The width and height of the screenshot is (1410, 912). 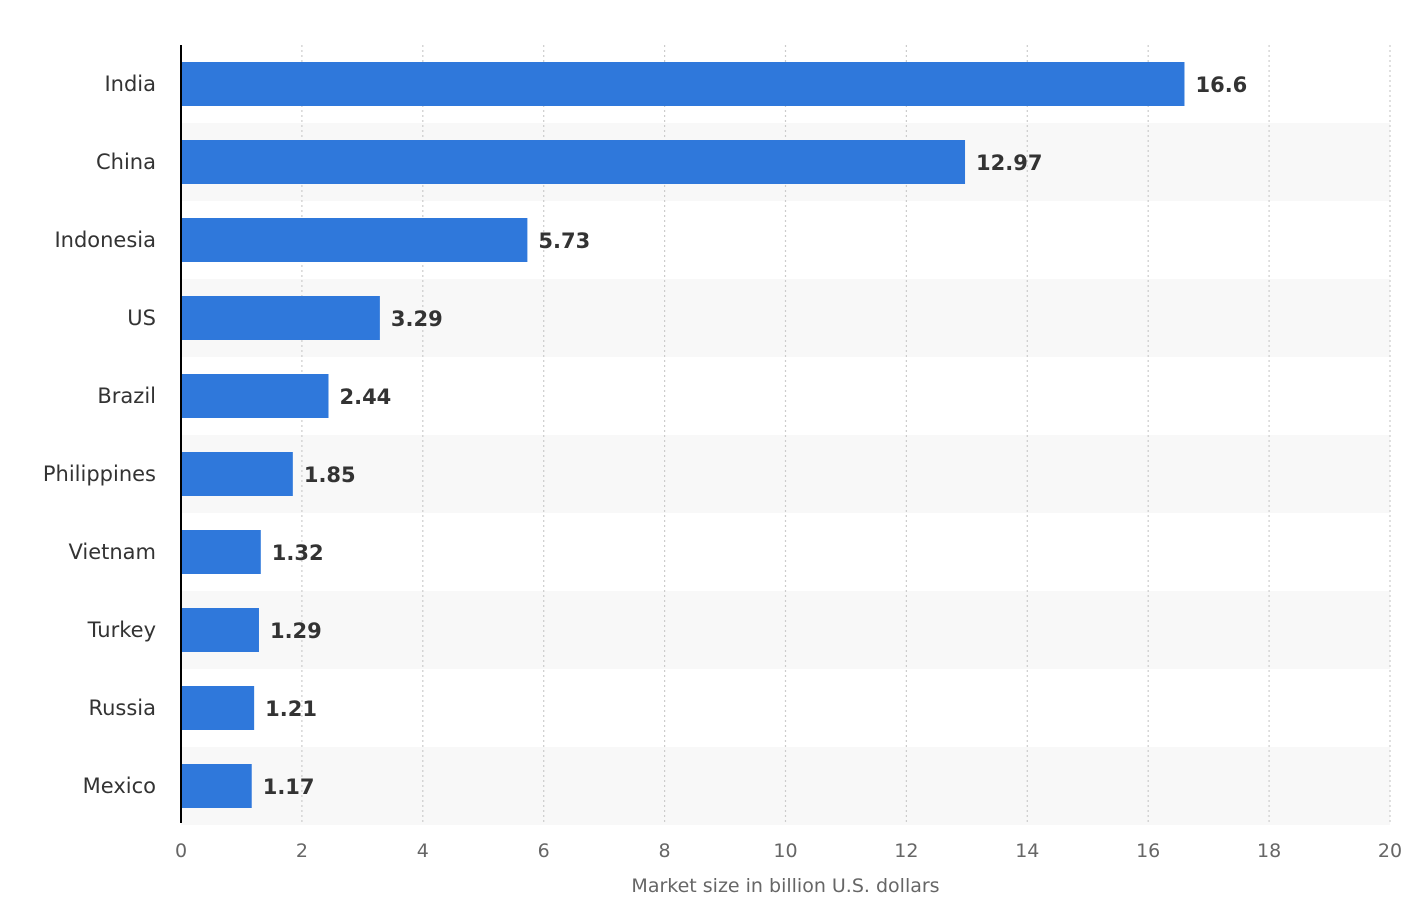 I want to click on value-label: 1.32, so click(x=298, y=553).